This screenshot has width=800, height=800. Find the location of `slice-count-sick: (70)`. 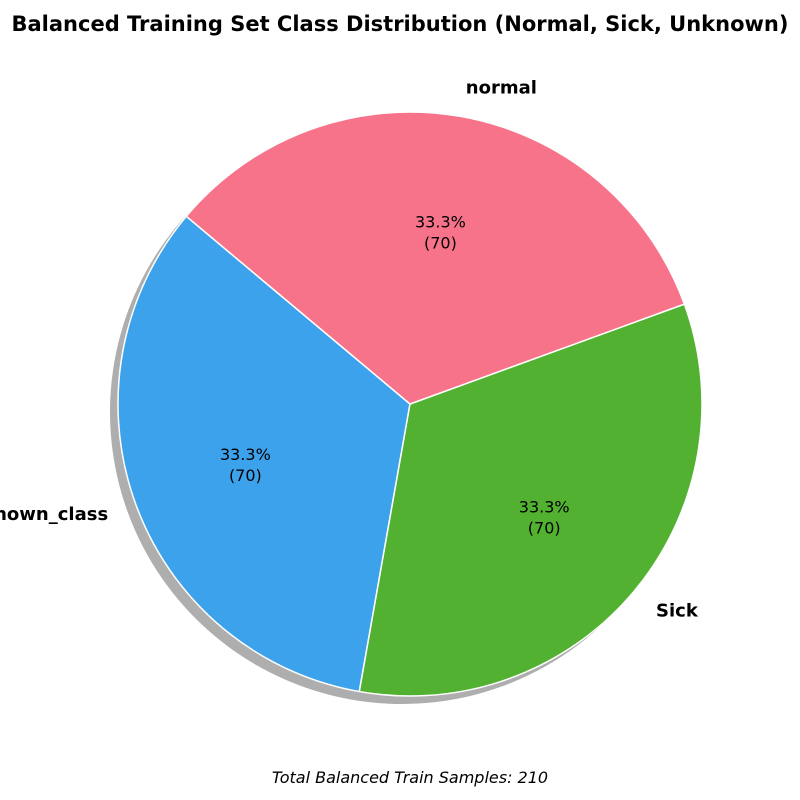

slice-count-sick: (70) is located at coordinates (544, 528).